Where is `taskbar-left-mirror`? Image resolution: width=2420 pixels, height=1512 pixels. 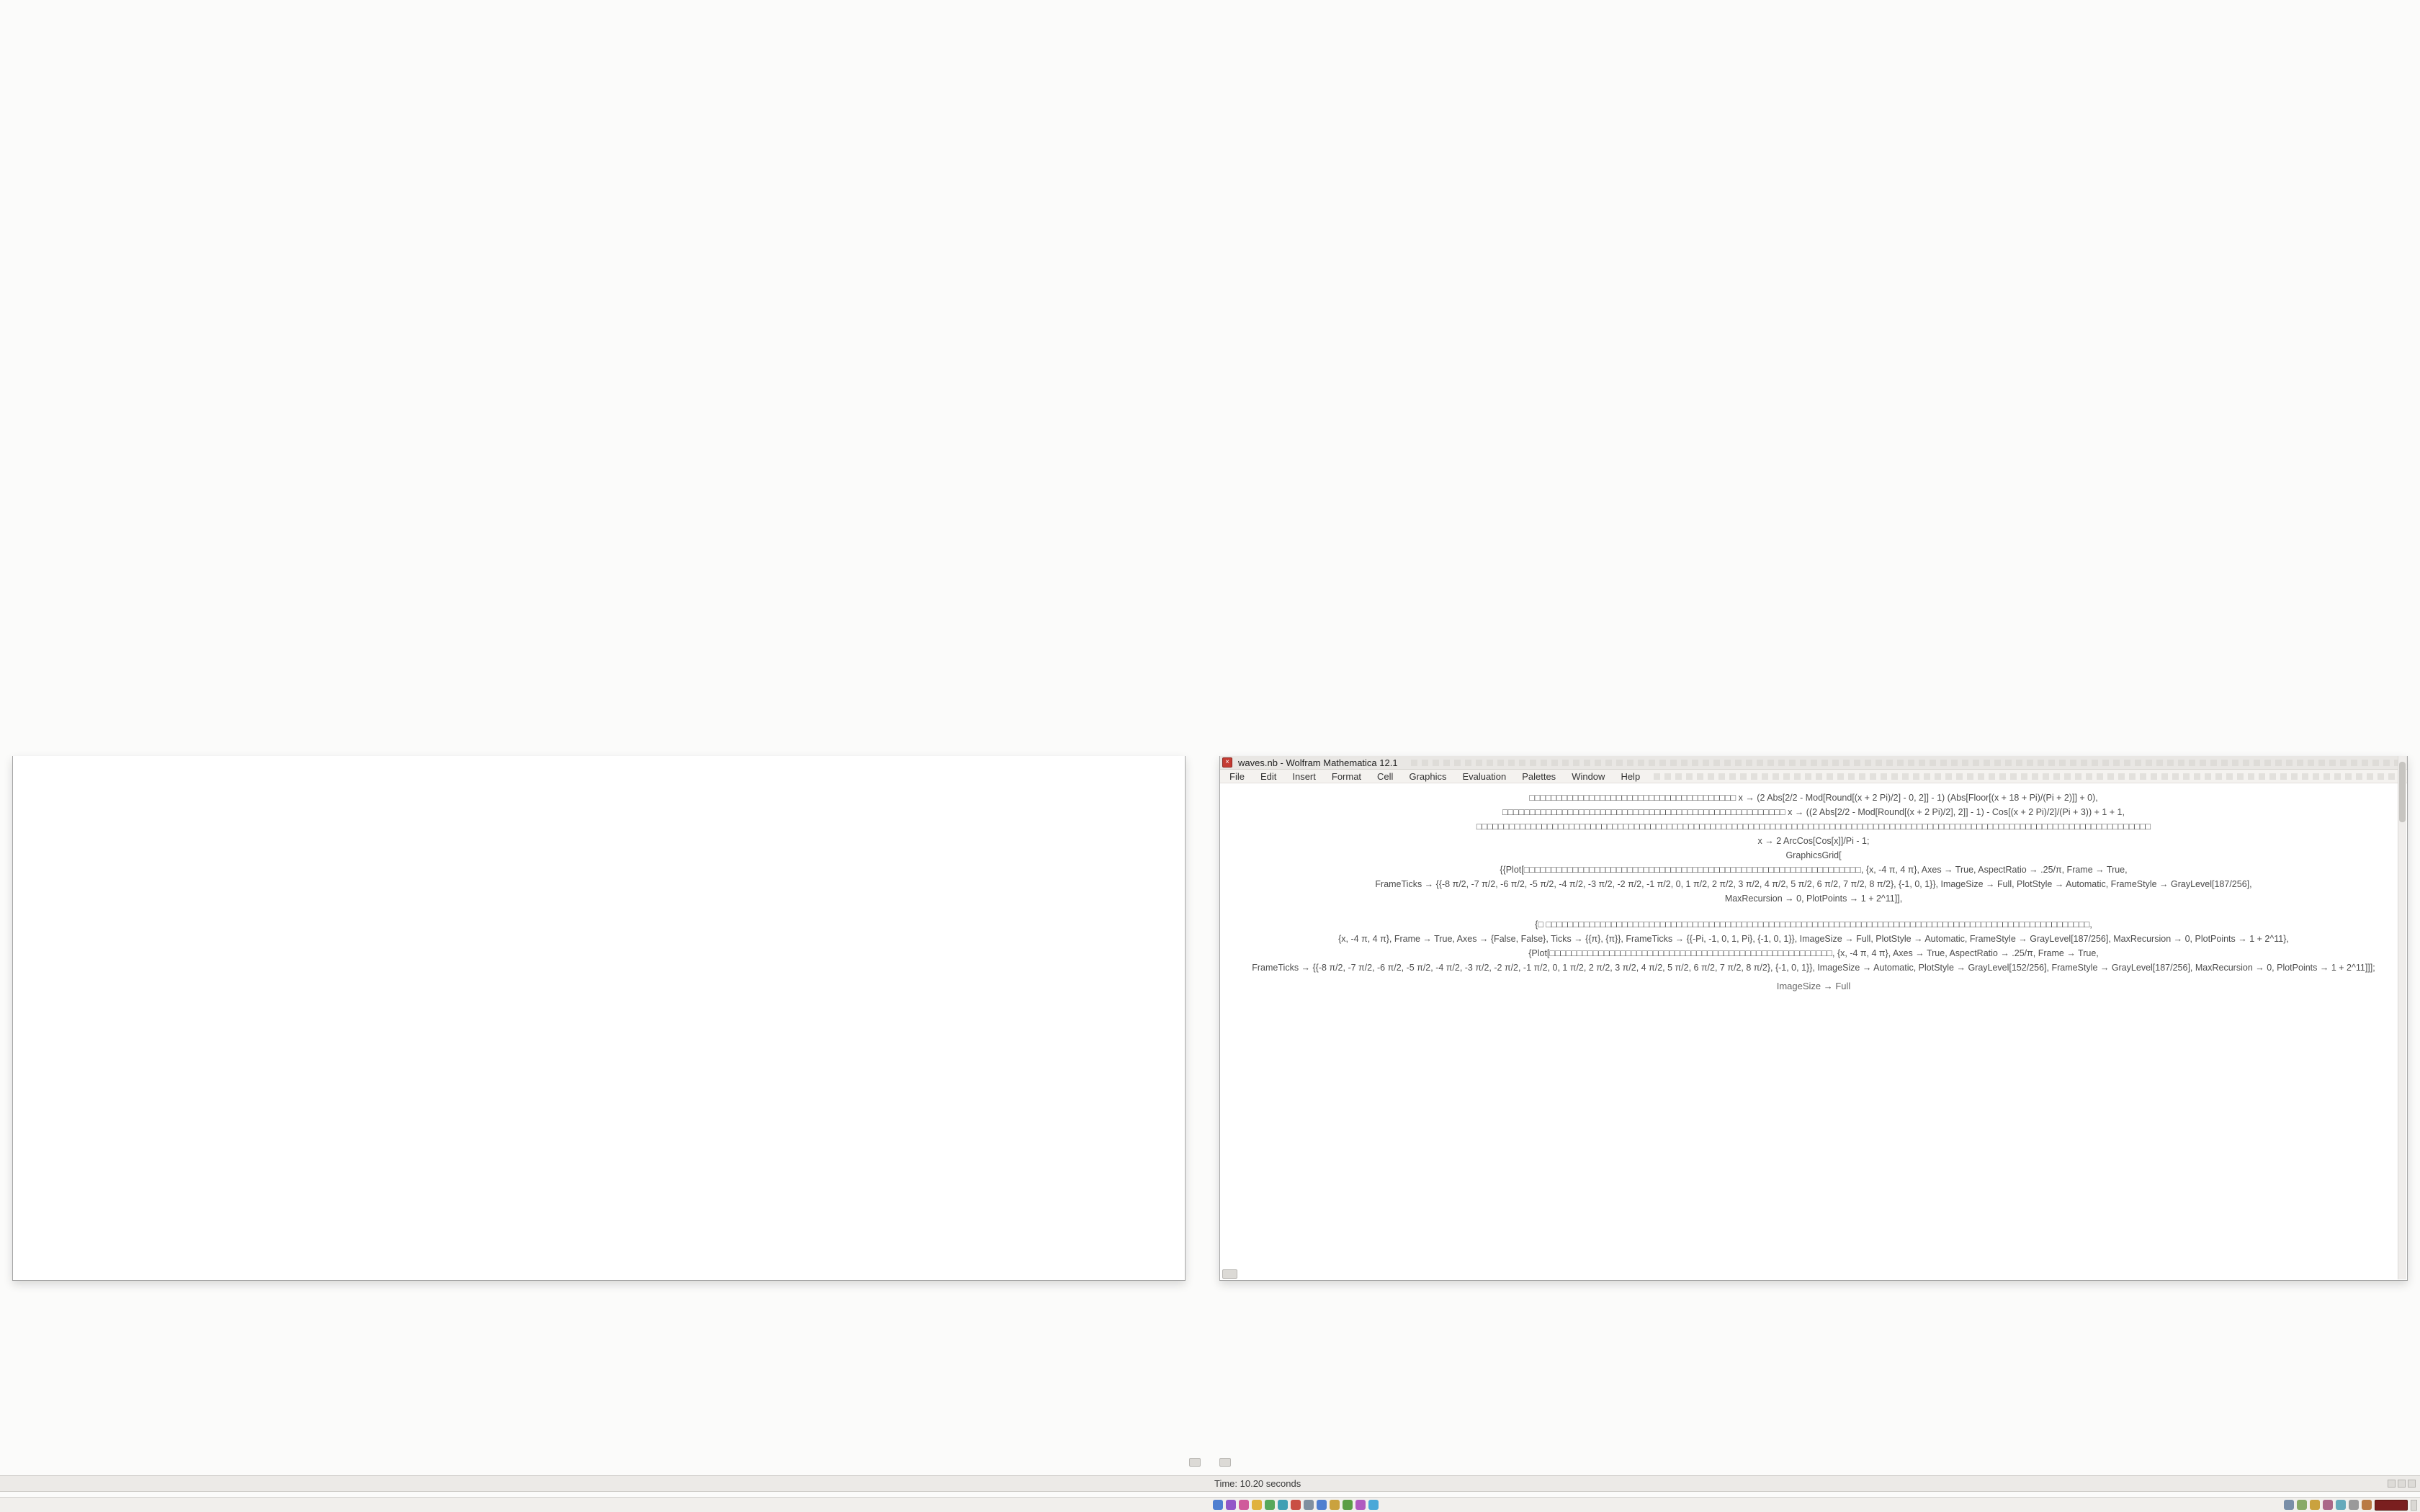 taskbar-left-mirror is located at coordinates (605, 1505).